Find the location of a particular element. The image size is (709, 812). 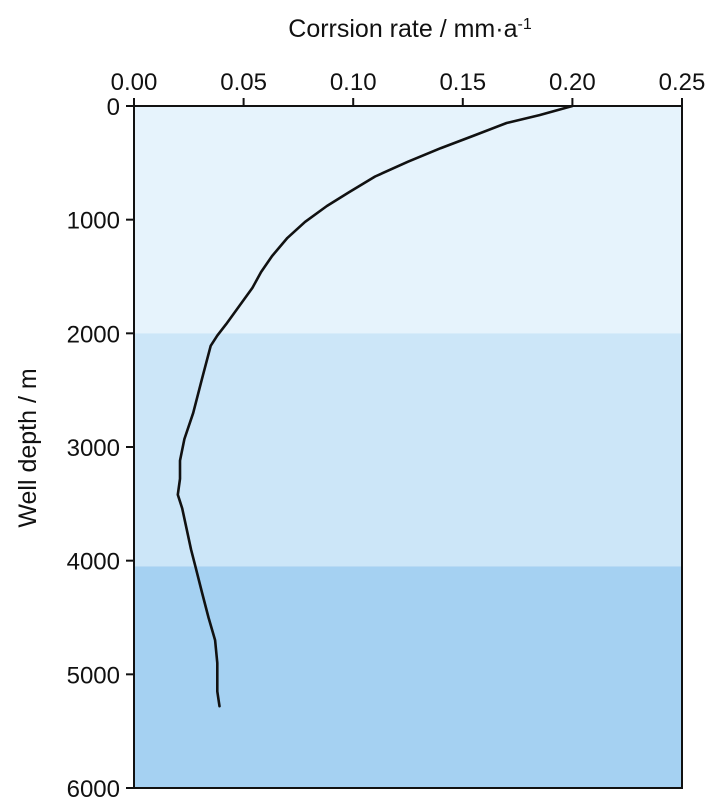

y-tick-label: 1000 is located at coordinates (93, 221).